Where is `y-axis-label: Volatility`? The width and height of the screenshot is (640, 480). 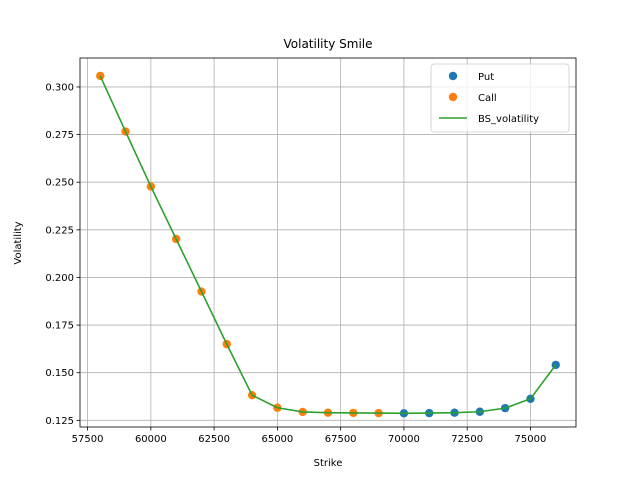 y-axis-label: Volatility is located at coordinates (18, 242).